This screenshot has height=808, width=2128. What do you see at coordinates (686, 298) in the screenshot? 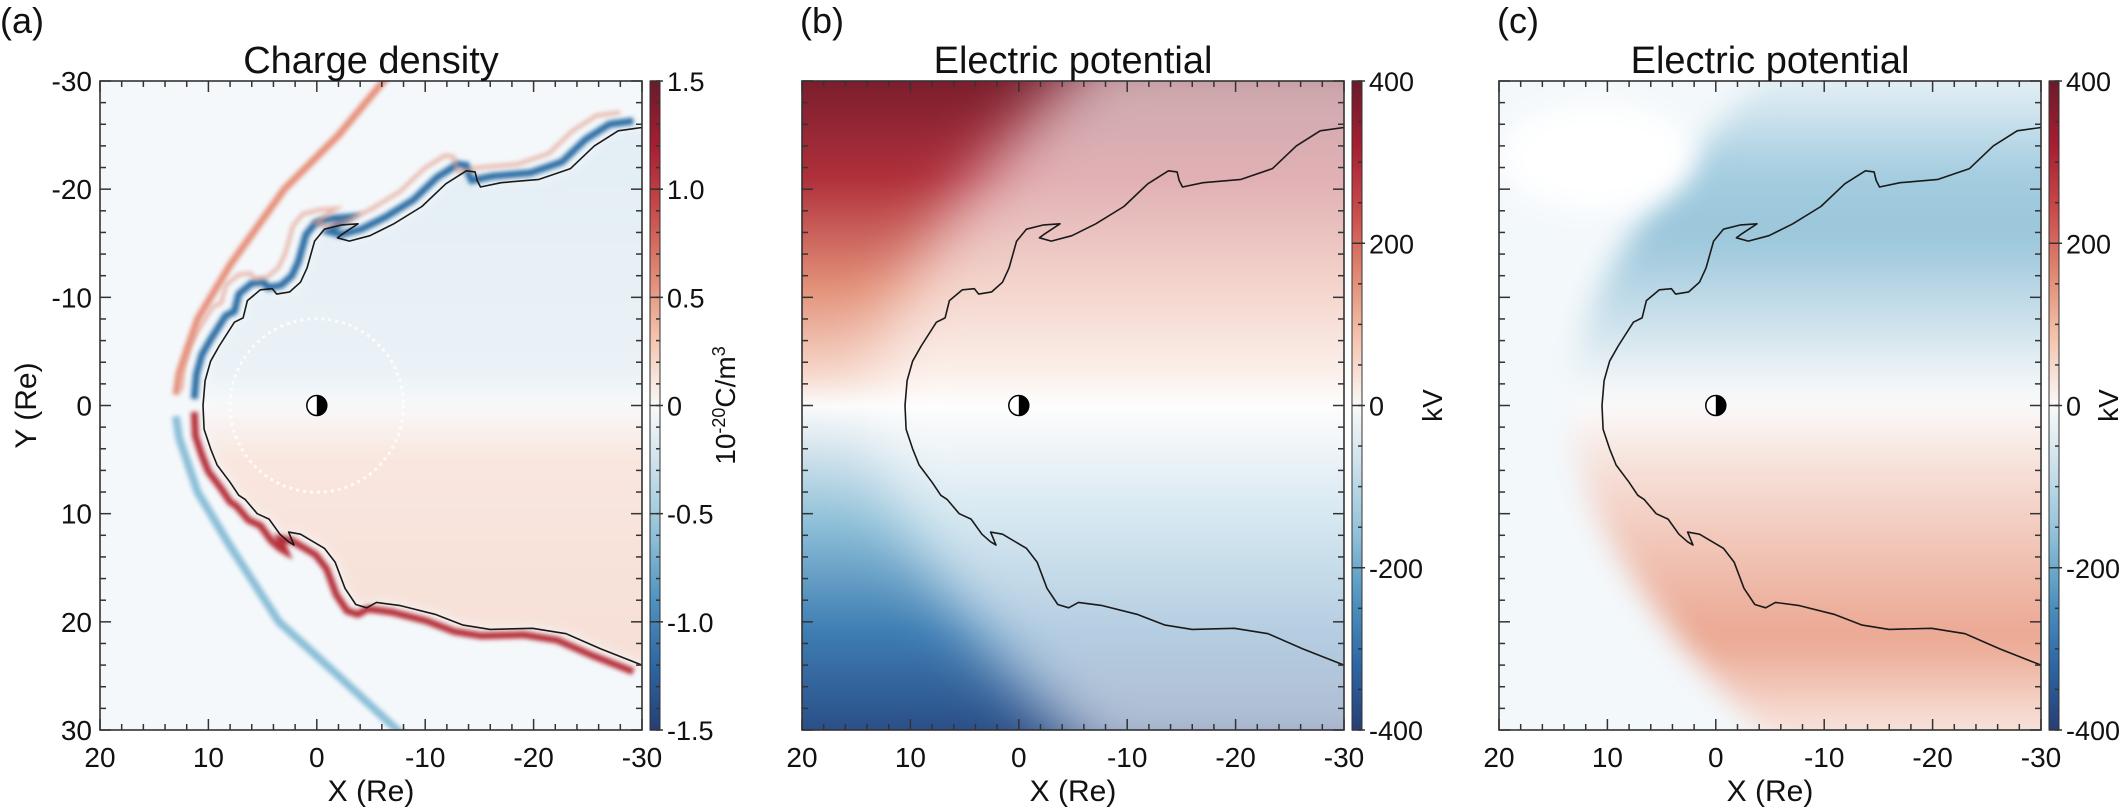
I see `colorbar-tick-label: 0.5` at bounding box center [686, 298].